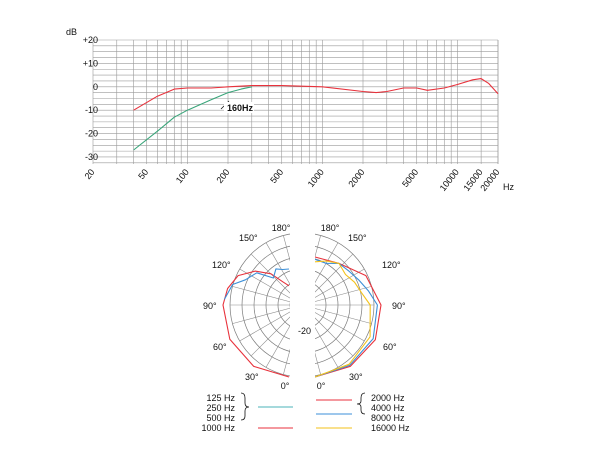 Image resolution: width=600 pixels, height=450 pixels. Describe the element at coordinates (182, 176) in the screenshot. I see `x-tick-label: 100` at that location.